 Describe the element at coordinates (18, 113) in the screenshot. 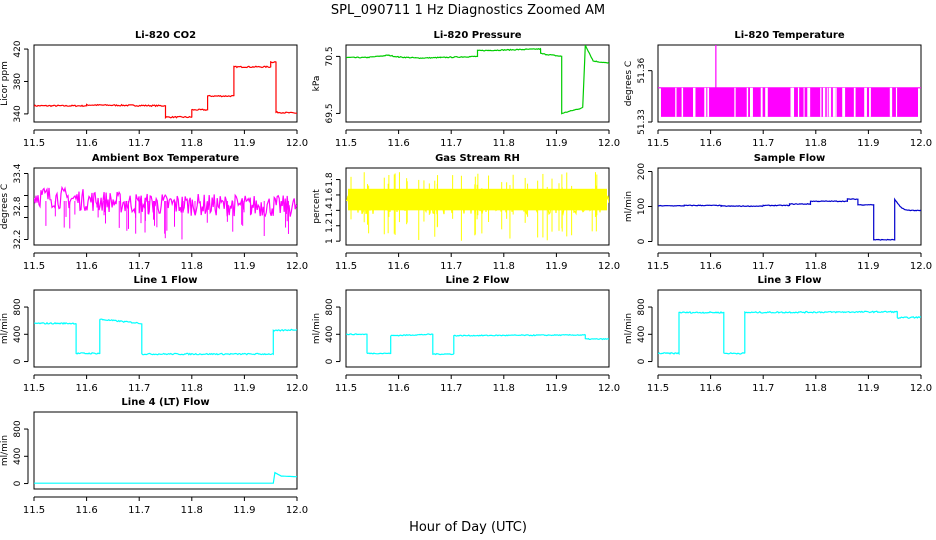

I see `y-tick-label: 340` at that location.